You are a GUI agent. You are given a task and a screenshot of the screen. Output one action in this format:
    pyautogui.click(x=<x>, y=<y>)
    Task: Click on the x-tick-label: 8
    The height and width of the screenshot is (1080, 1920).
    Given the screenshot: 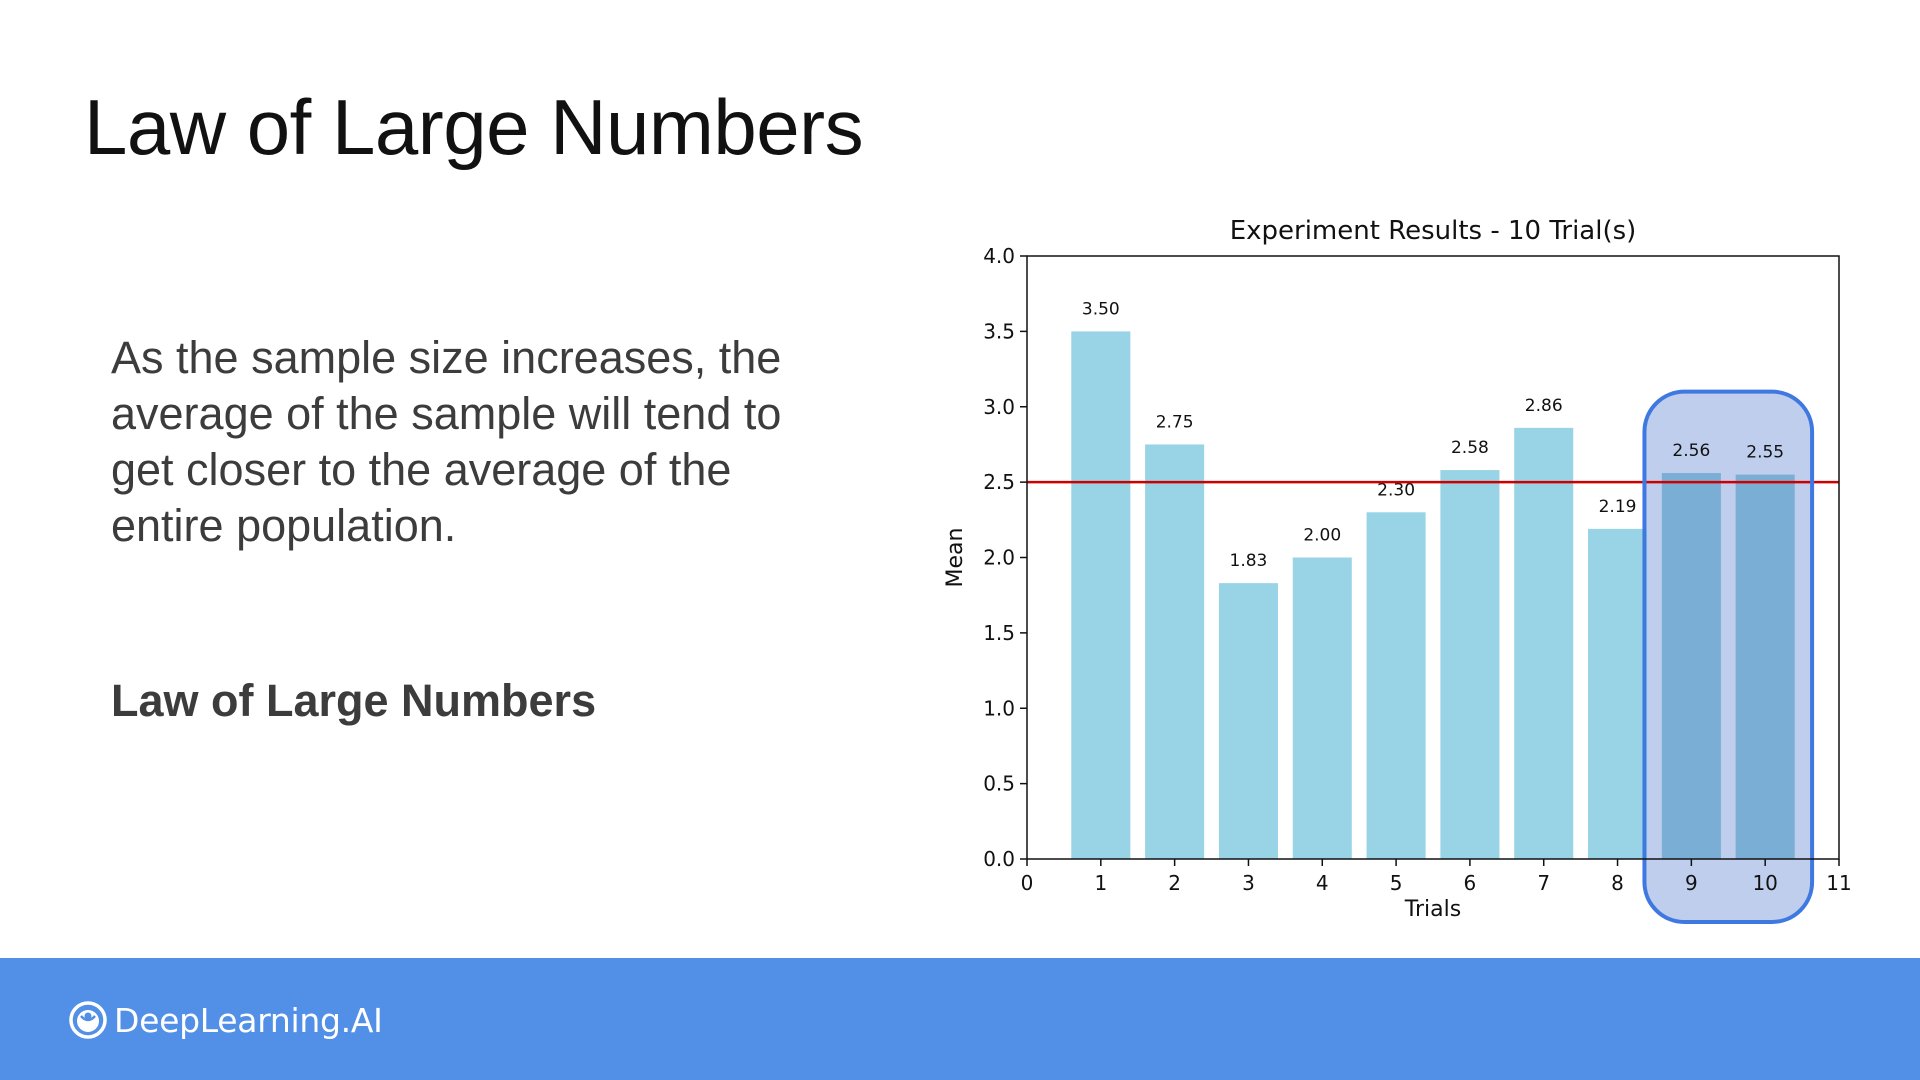 What is the action you would take?
    pyautogui.click(x=1617, y=883)
    